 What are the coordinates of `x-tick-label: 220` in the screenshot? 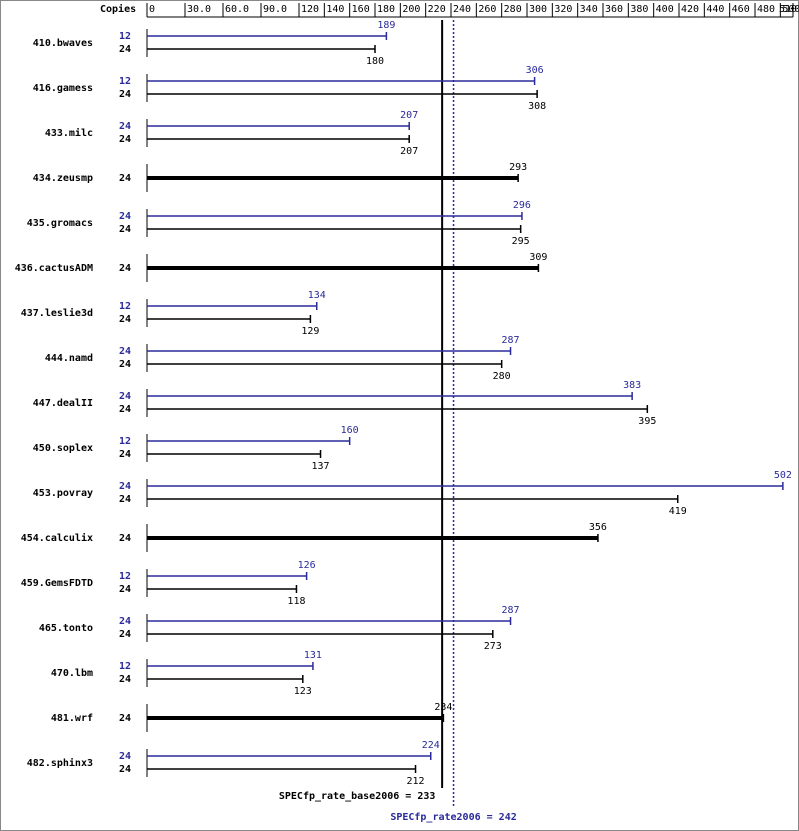 It's located at (437, 9).